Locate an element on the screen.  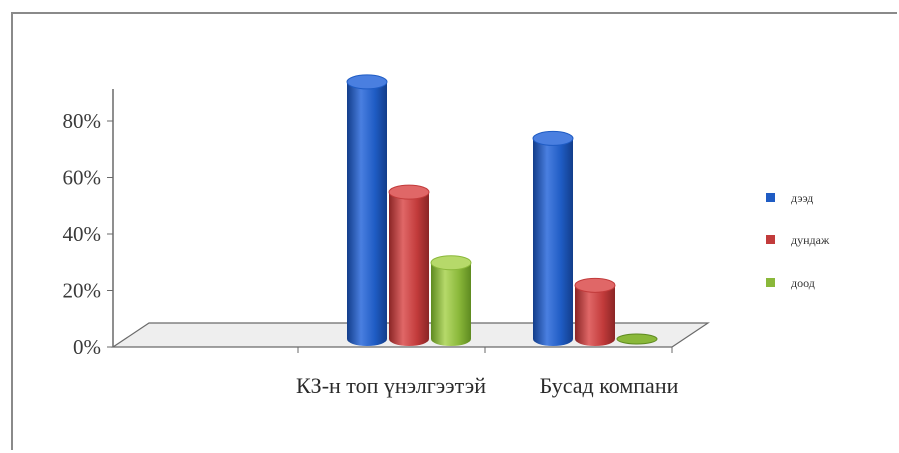
legend-item: дундаж is located at coordinates (798, 240).